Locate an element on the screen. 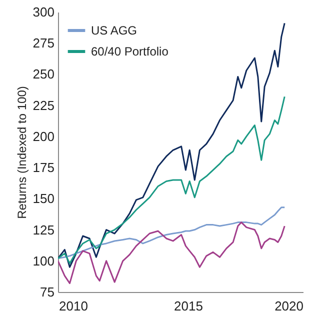 The width and height of the screenshot is (320, 321). y-tick-label: 100 is located at coordinates (43, 260).